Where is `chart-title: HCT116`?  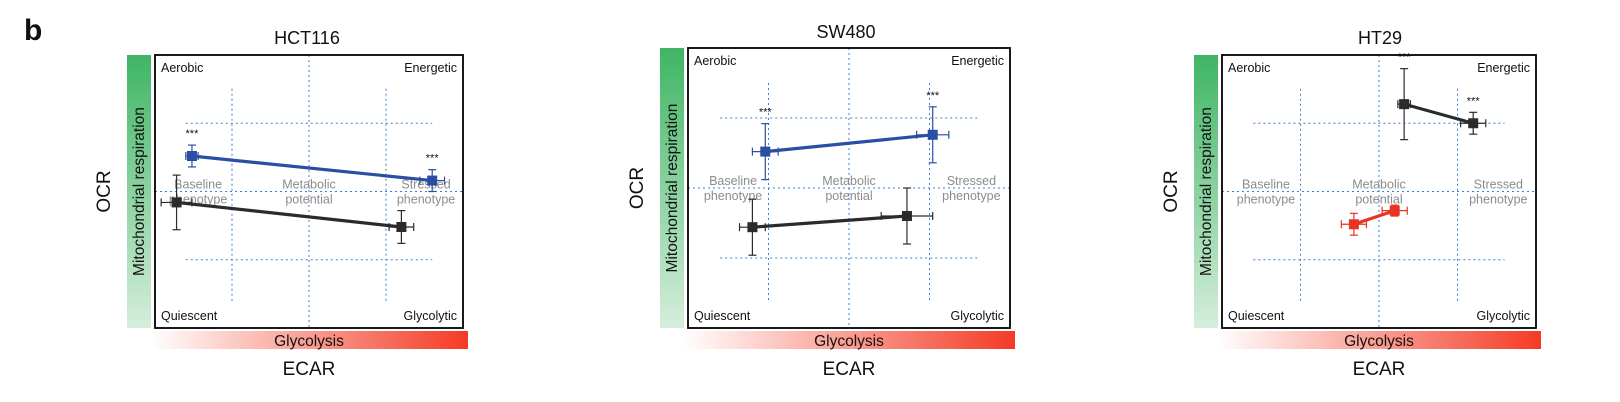 chart-title: HCT116 is located at coordinates (307, 38).